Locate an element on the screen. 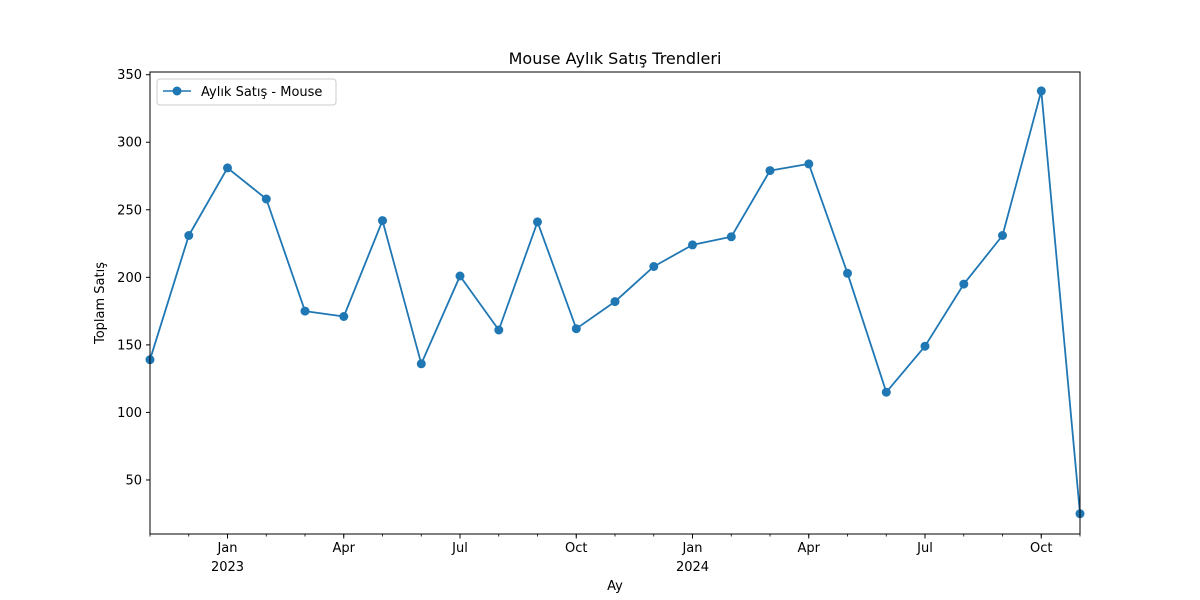 This screenshot has width=1200, height=600. y-tick-label: 250 is located at coordinates (129, 210).